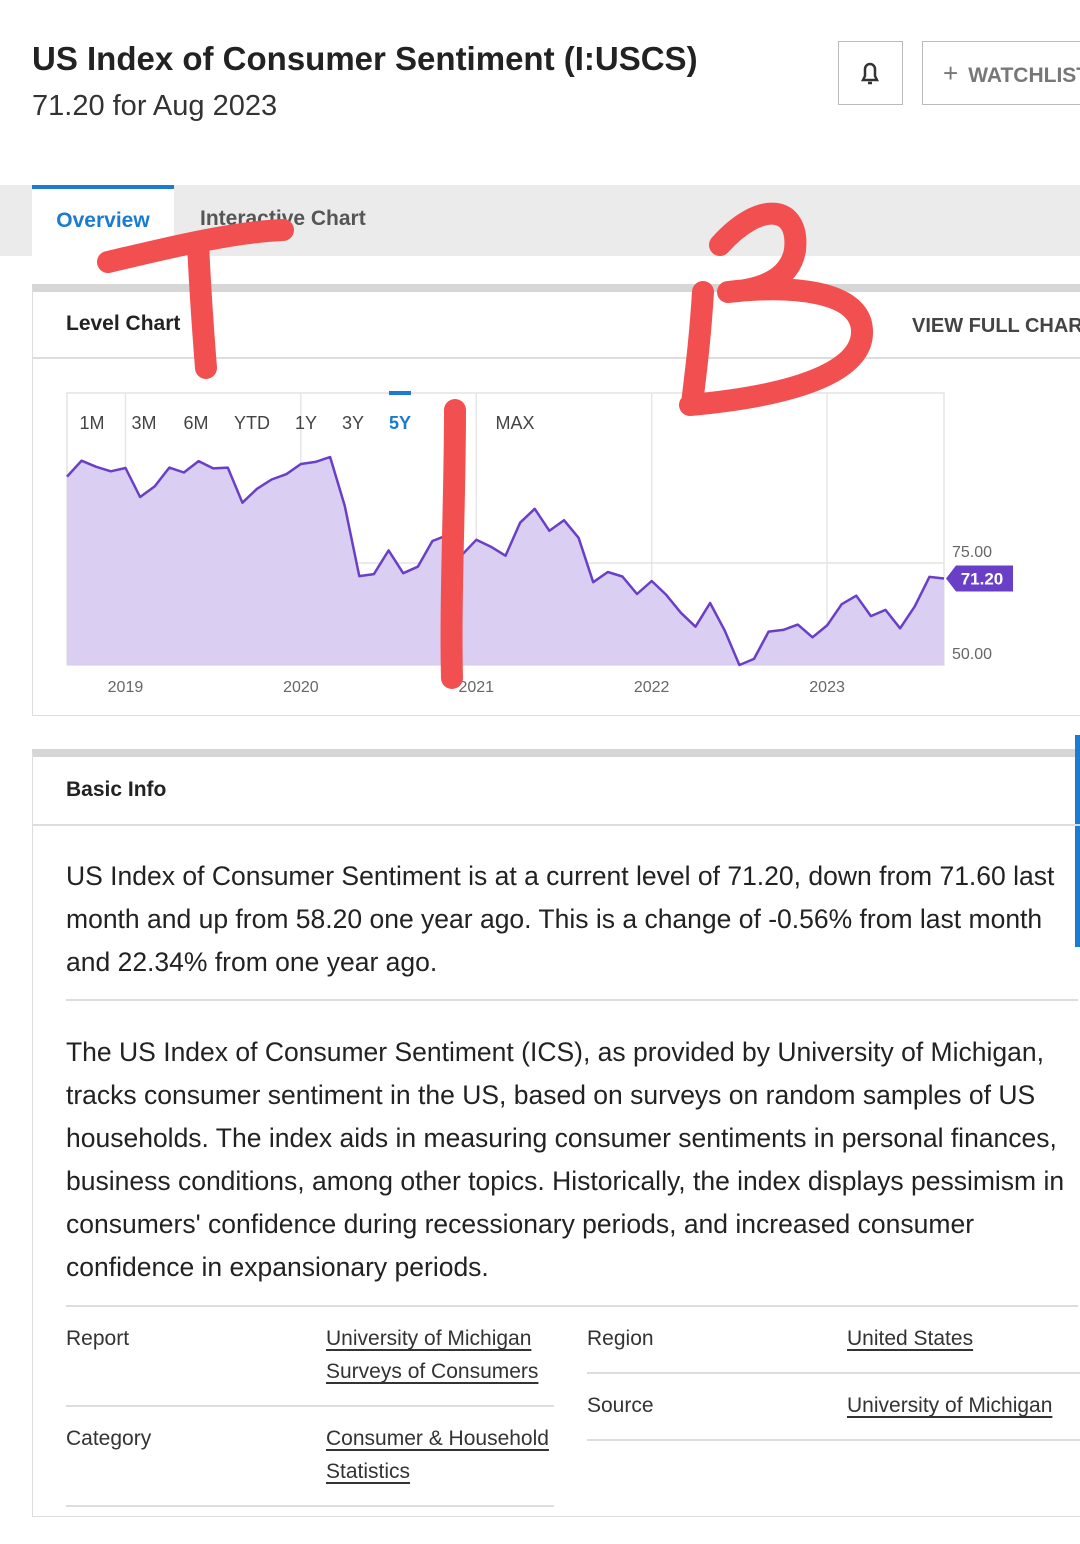 The image size is (1080, 1544). What do you see at coordinates (103, 220) in the screenshot?
I see `tab: Overview` at bounding box center [103, 220].